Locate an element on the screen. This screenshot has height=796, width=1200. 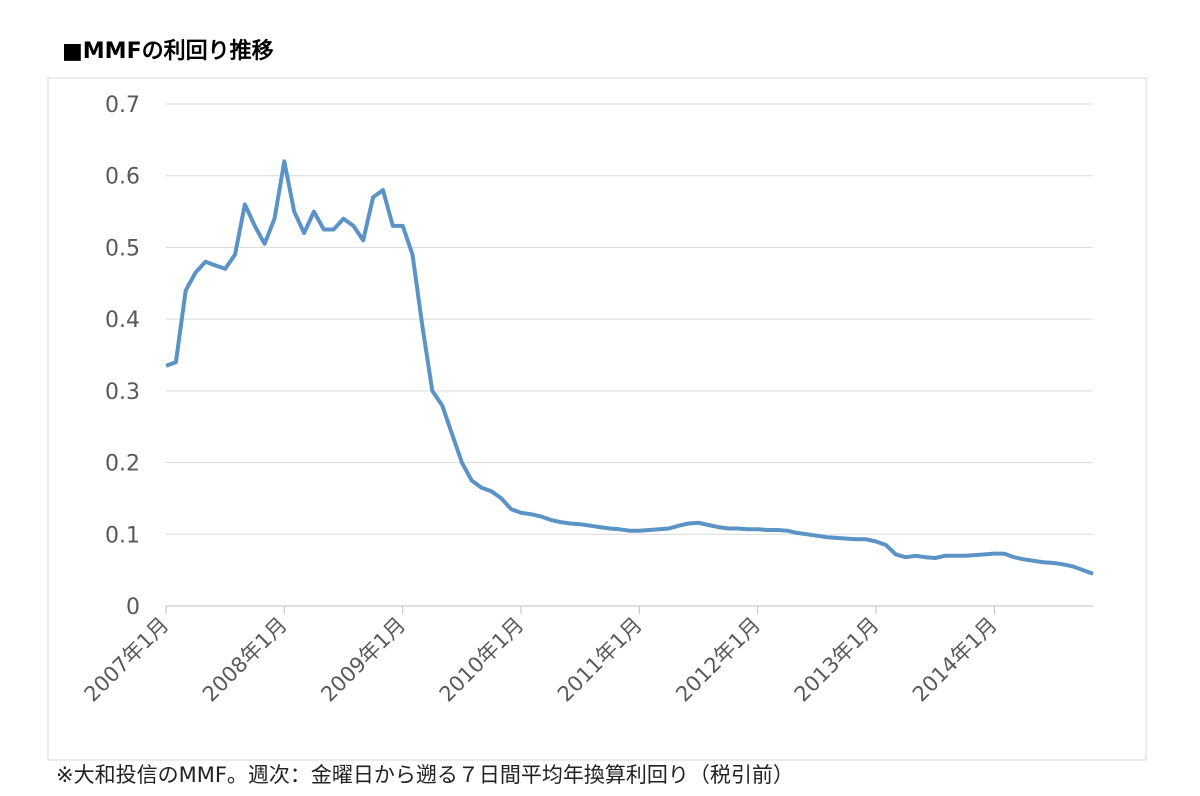
y-tick-label: 0.3 is located at coordinates (122, 392).